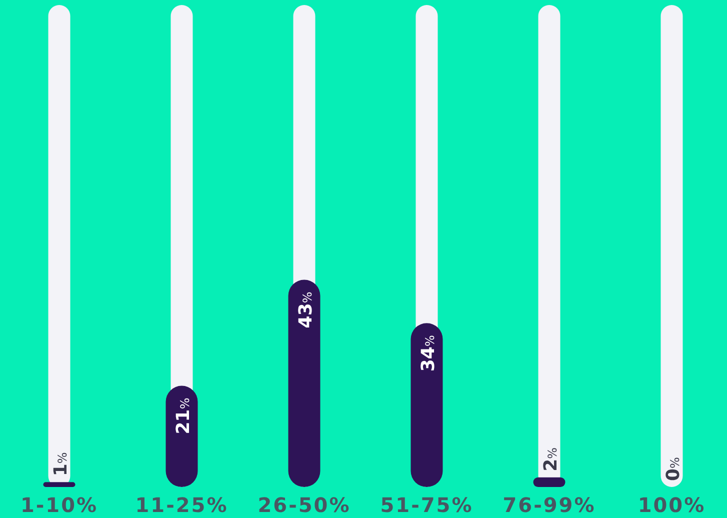  What do you see at coordinates (181, 505) in the screenshot?
I see `x-tick-label: 11-25%` at bounding box center [181, 505].